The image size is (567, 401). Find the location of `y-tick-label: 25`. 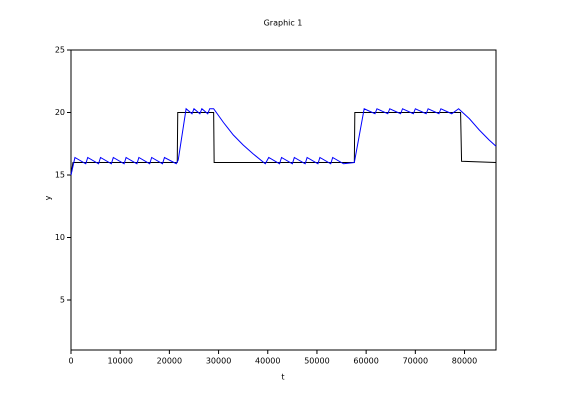

y-tick-label: 25 is located at coordinates (60, 50).